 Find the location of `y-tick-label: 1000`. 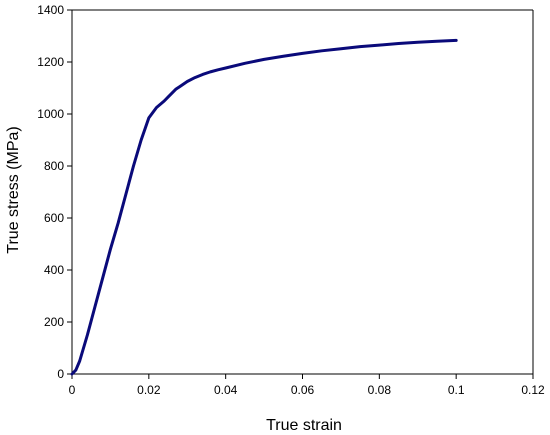

y-tick-label: 1000 is located at coordinates (50, 114).